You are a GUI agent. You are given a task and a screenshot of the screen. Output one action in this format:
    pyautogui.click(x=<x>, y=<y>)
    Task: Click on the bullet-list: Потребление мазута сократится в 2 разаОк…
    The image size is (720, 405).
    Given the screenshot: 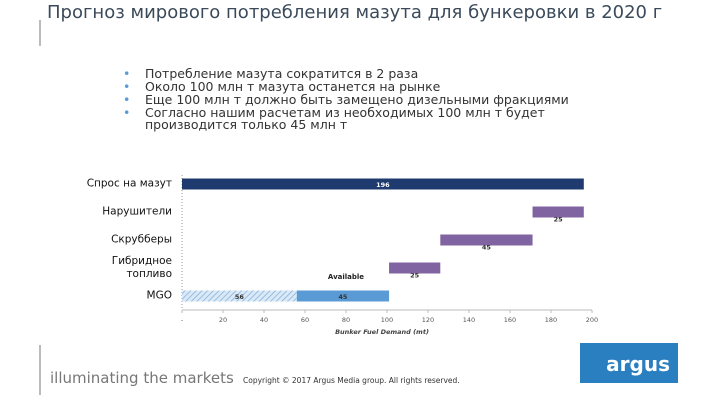 What is the action you would take?
    pyautogui.click(x=355, y=99)
    